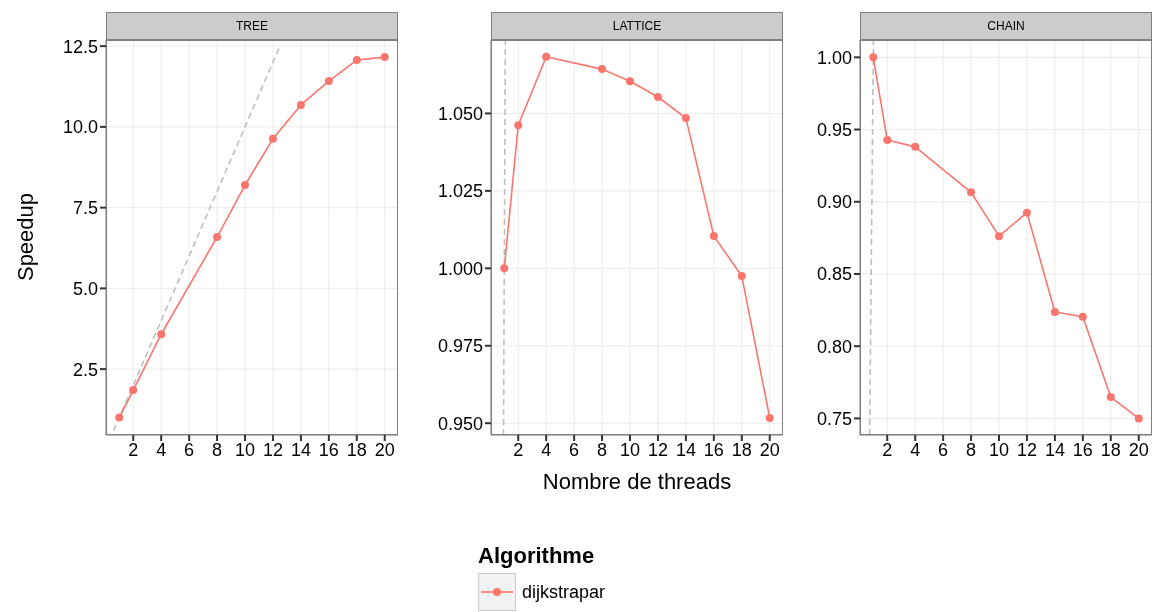  I want to click on y-tick-label: 2.5, so click(85, 369).